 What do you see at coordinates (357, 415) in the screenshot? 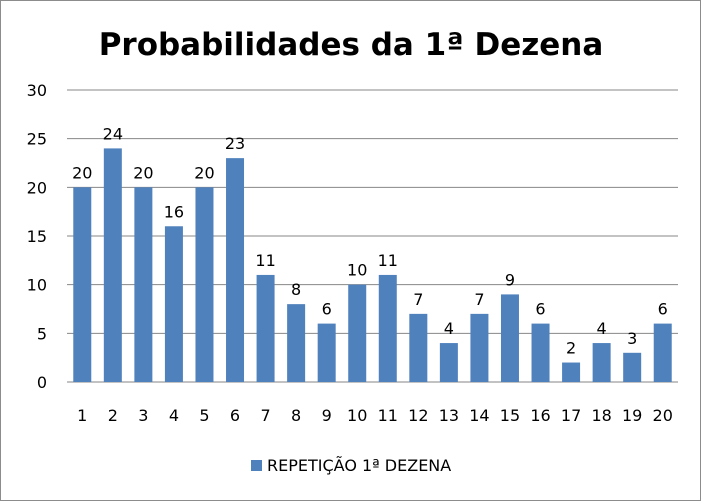
I see `x-tick-label: 10` at bounding box center [357, 415].